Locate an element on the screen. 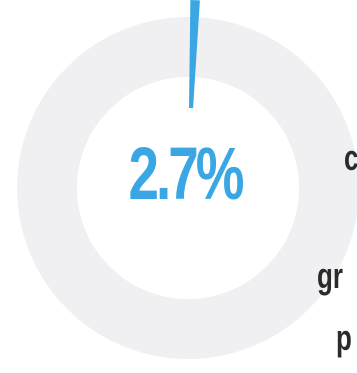 The width and height of the screenshot is (357, 373). center-value-label: 2.7% is located at coordinates (186, 173).